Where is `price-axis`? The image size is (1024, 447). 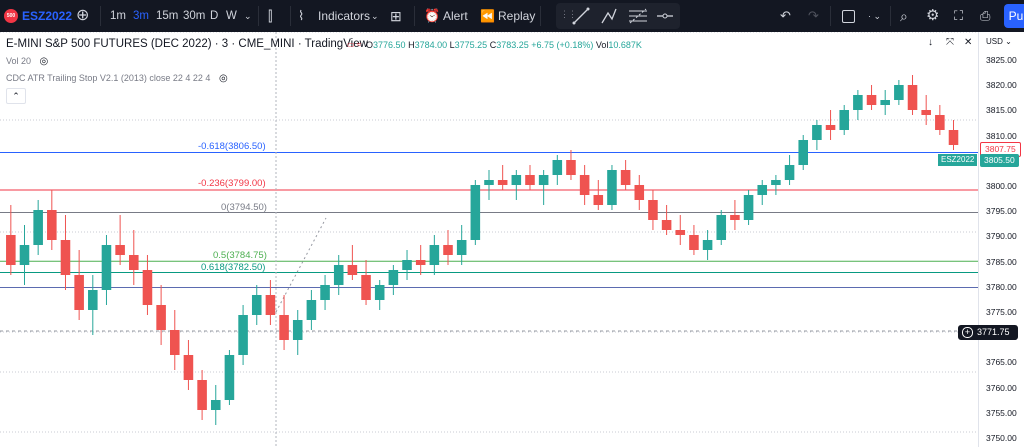 price-axis is located at coordinates (1001, 239).